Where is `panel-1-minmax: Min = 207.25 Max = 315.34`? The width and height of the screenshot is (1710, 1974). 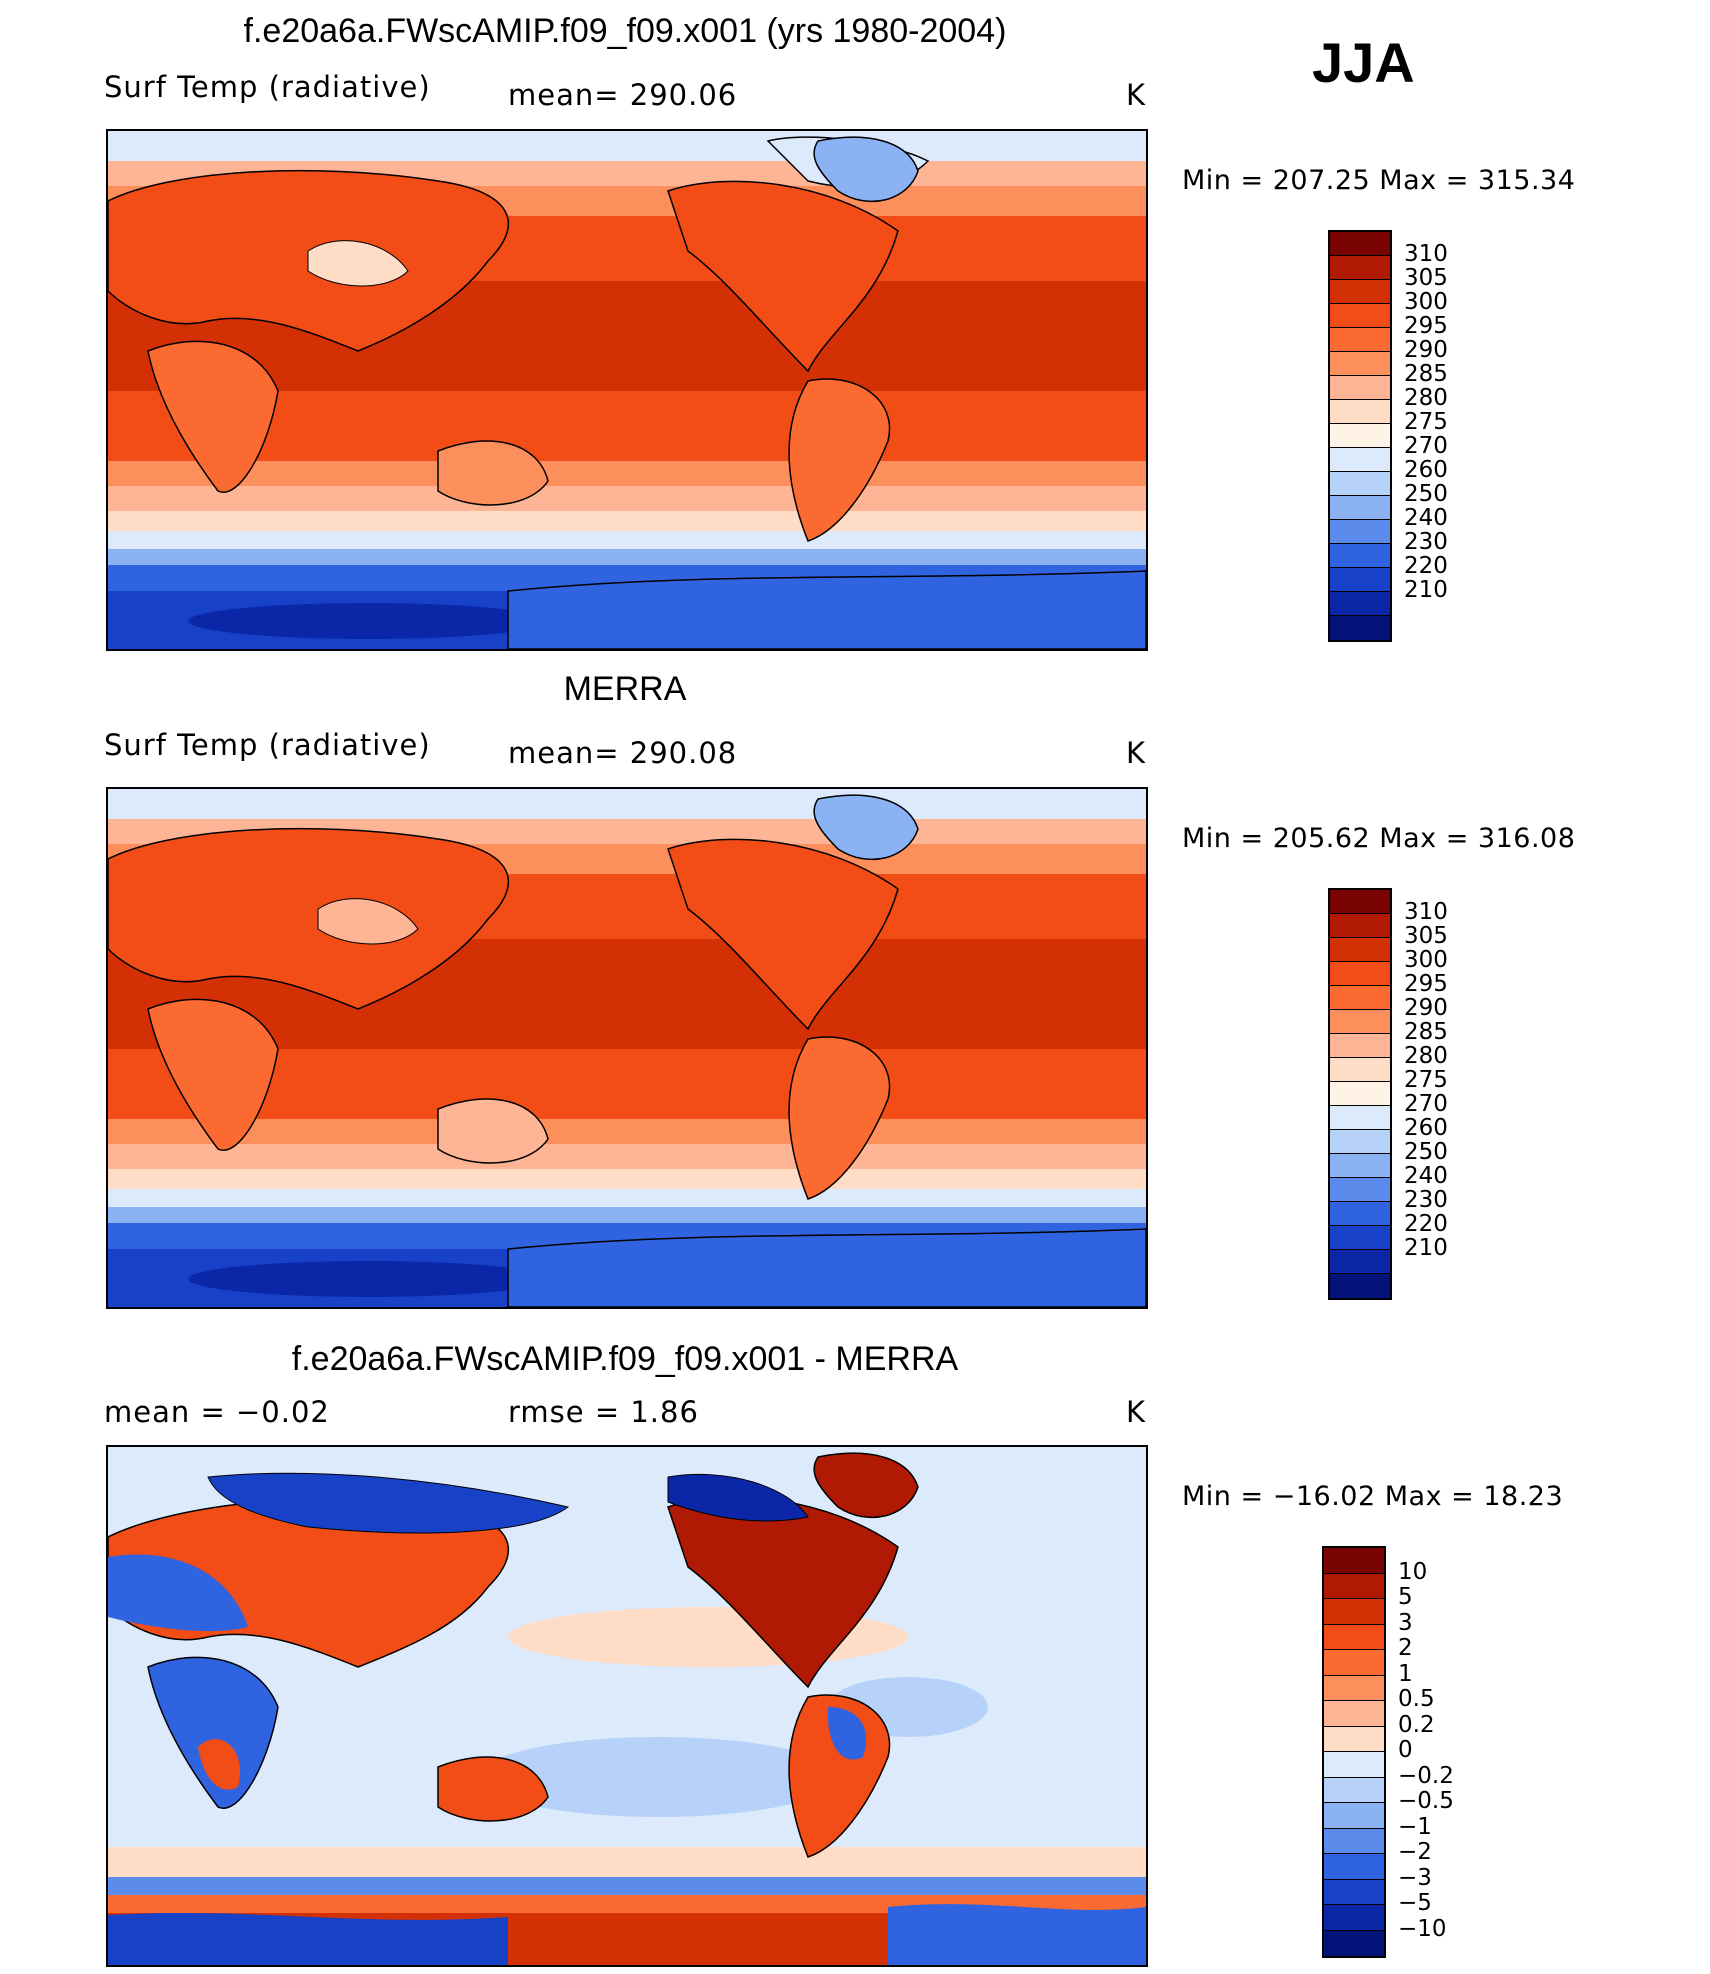
panel-1-minmax: Min = 207.25 Max = 315.34 is located at coordinates (1379, 180).